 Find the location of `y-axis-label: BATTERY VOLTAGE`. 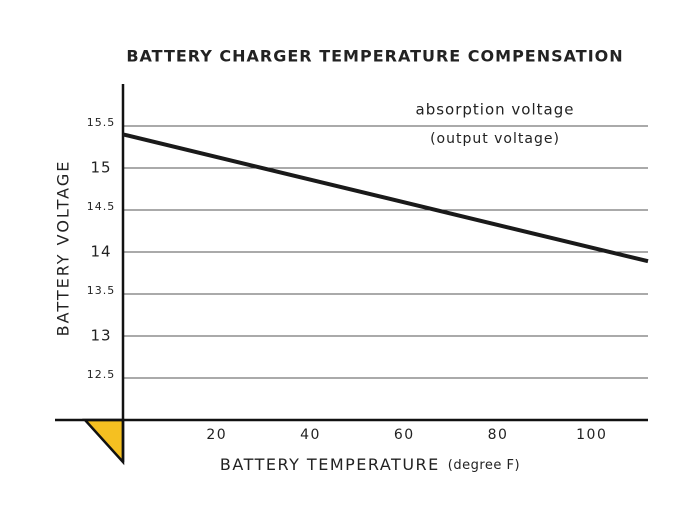

y-axis-label: BATTERY VOLTAGE is located at coordinates (63, 248).